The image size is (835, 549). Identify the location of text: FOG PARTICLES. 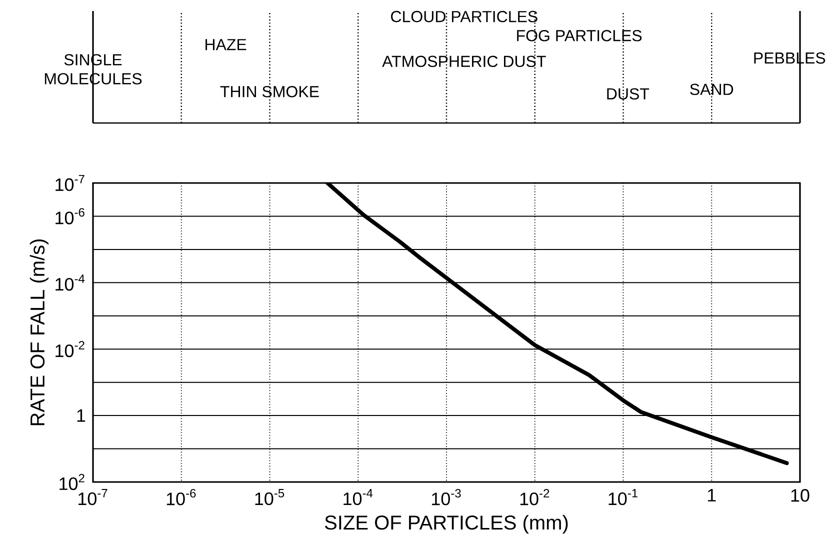
(579, 36).